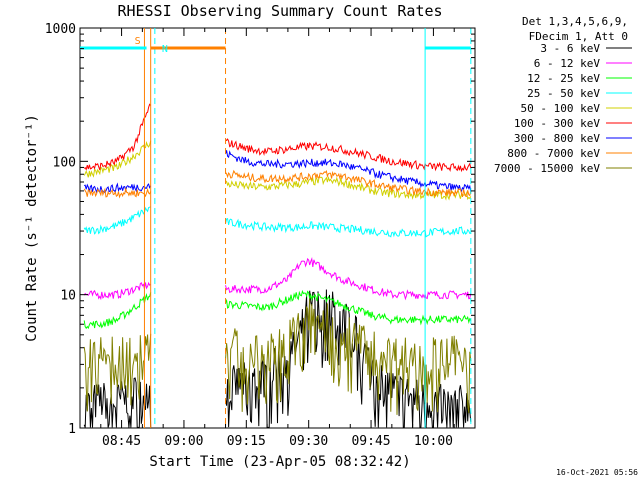 The image size is (640, 480). I want to click on x-tick-label: 10:00, so click(433, 441).